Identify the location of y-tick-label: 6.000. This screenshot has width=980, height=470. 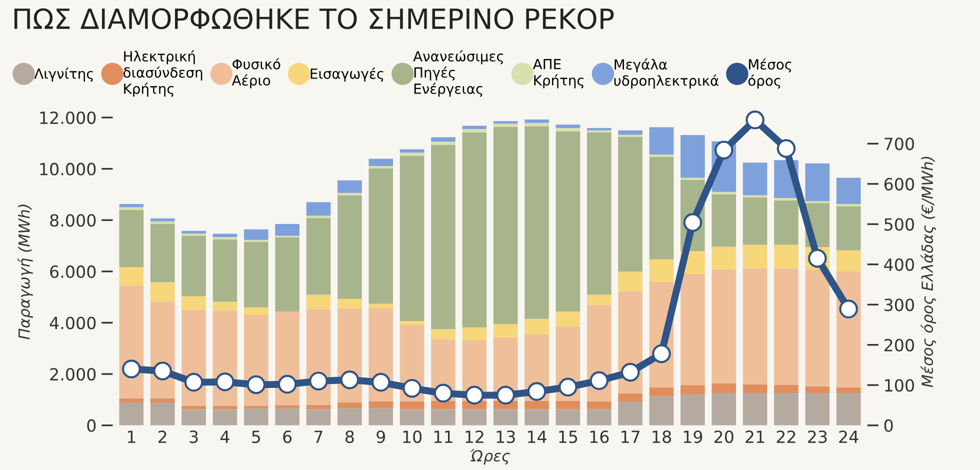
(73, 271).